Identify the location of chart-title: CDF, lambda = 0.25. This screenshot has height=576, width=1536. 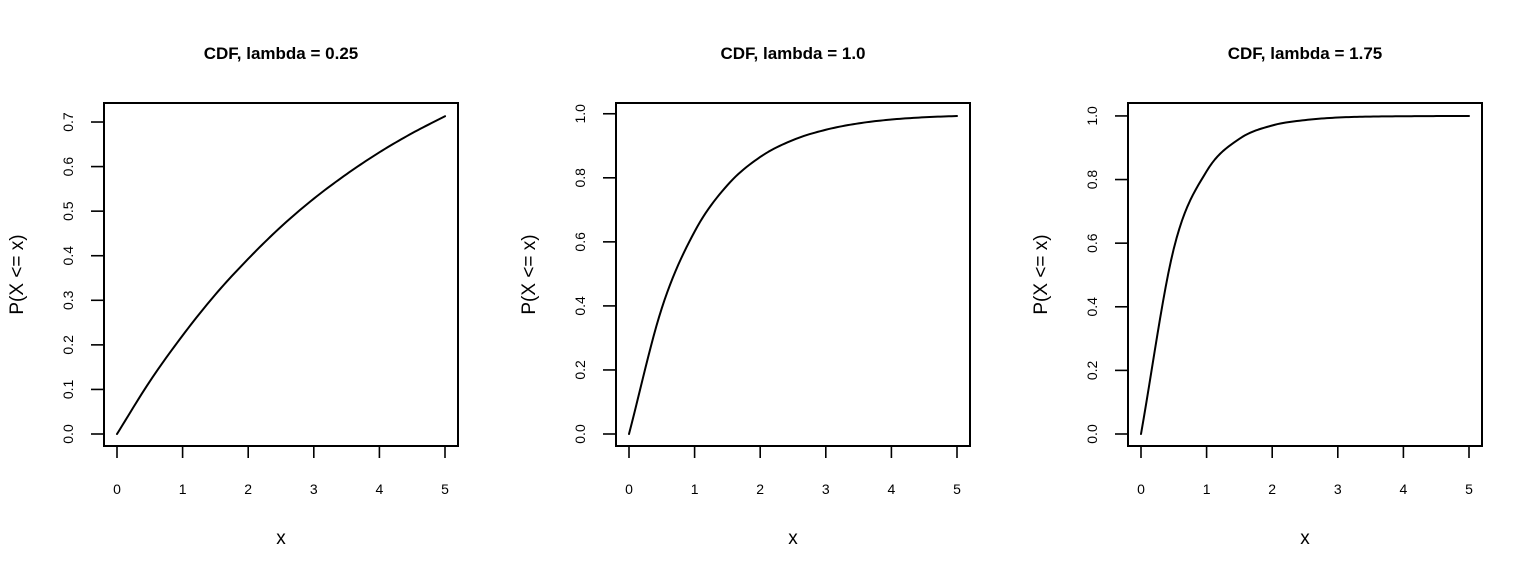
(281, 53).